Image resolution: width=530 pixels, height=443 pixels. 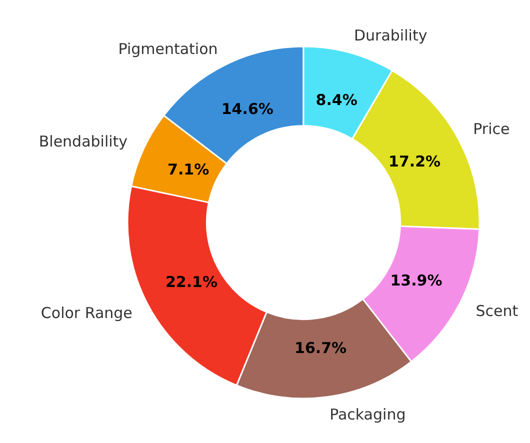 I want to click on slice-label: Packaging, so click(x=368, y=414).